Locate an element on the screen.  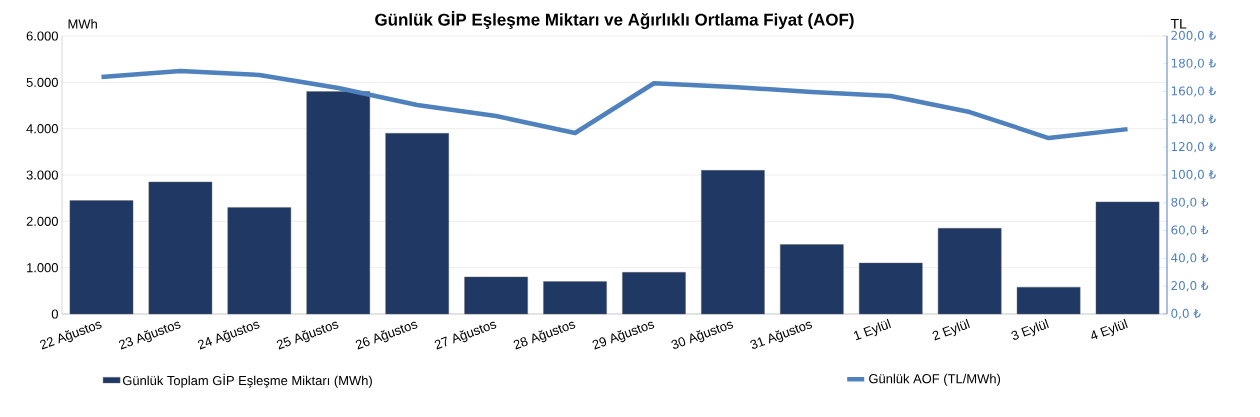
y2-tick-label: 60,0 ₺ is located at coordinates (1190, 230).